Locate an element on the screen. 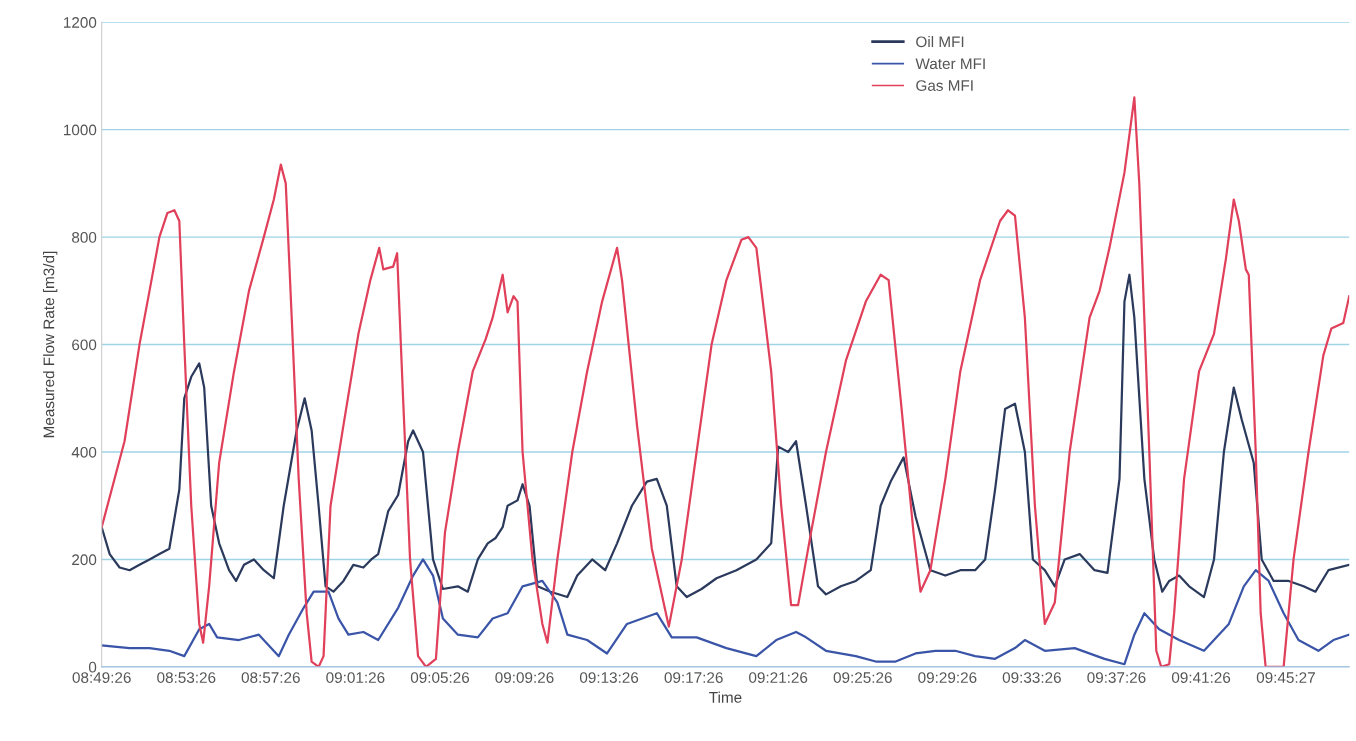  x-tick-label: 09:45:27 is located at coordinates (1285, 677).